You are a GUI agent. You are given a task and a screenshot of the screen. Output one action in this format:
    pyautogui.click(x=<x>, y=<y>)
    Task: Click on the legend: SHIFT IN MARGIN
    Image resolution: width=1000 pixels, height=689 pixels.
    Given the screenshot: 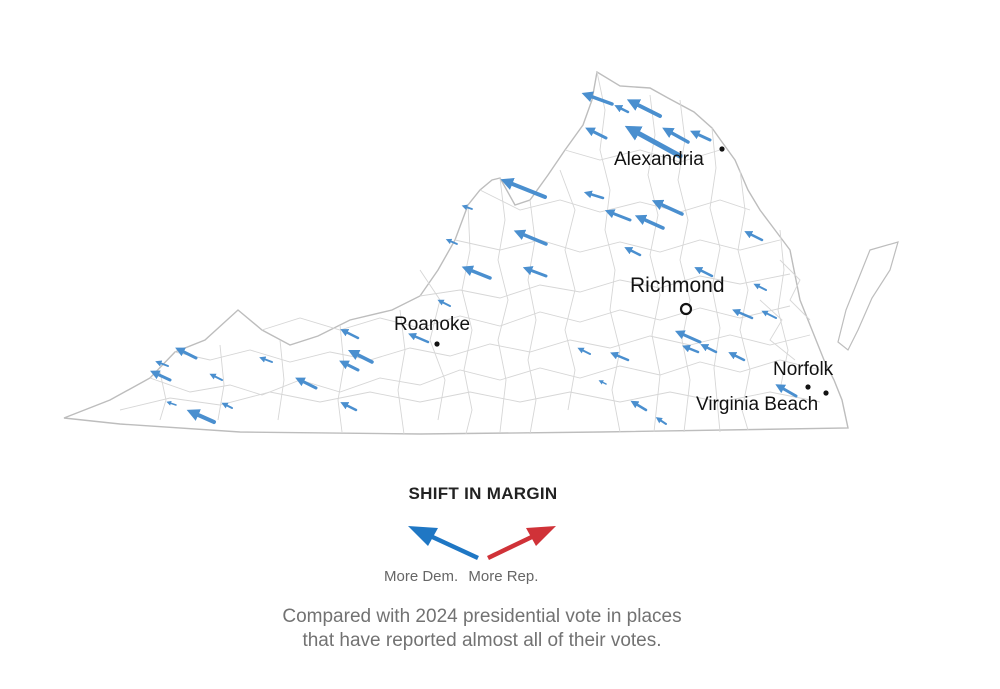 What is the action you would take?
    pyautogui.click(x=500, y=494)
    